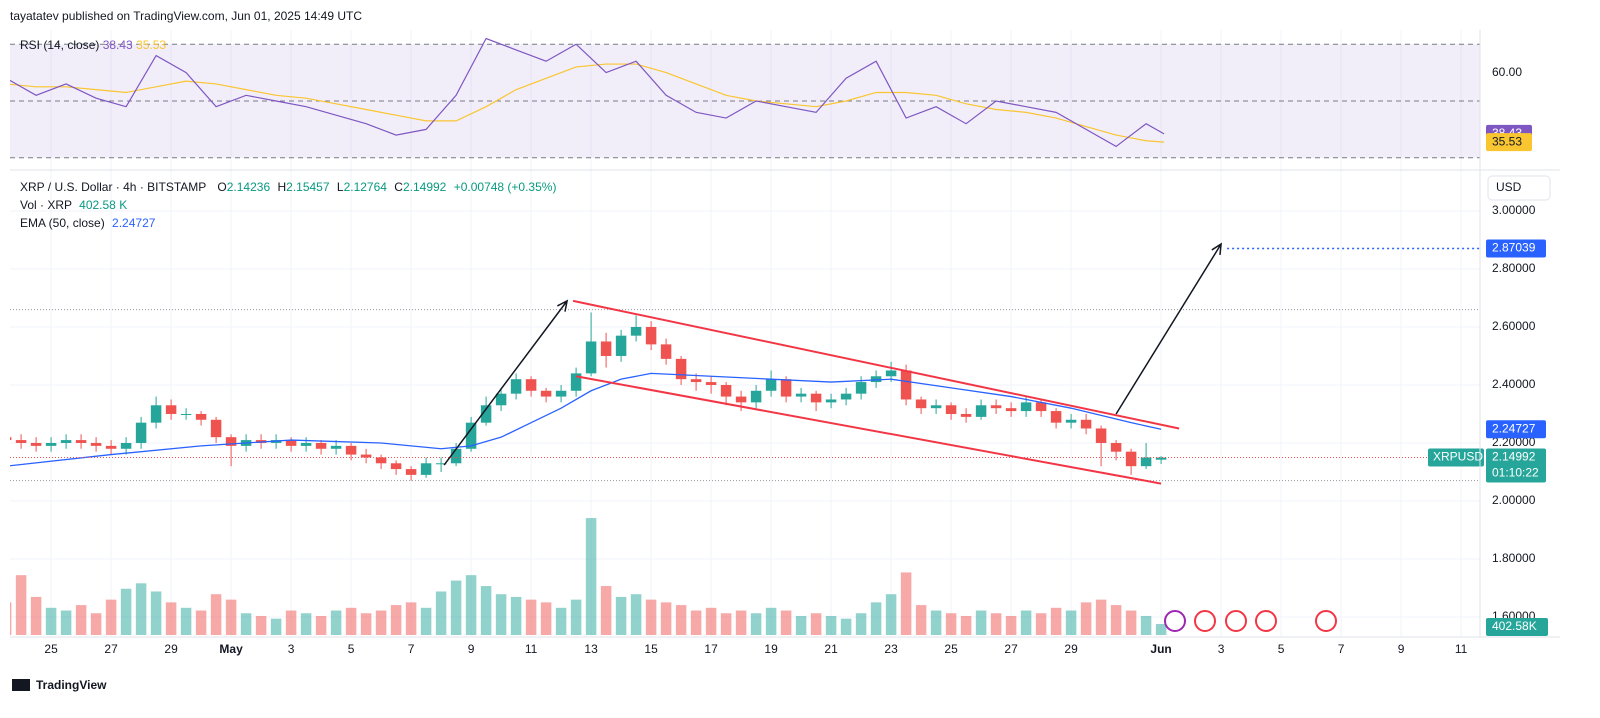 The width and height of the screenshot is (1600, 718). What do you see at coordinates (46, 205) in the screenshot?
I see `vol-name: Vol · XRP` at bounding box center [46, 205].